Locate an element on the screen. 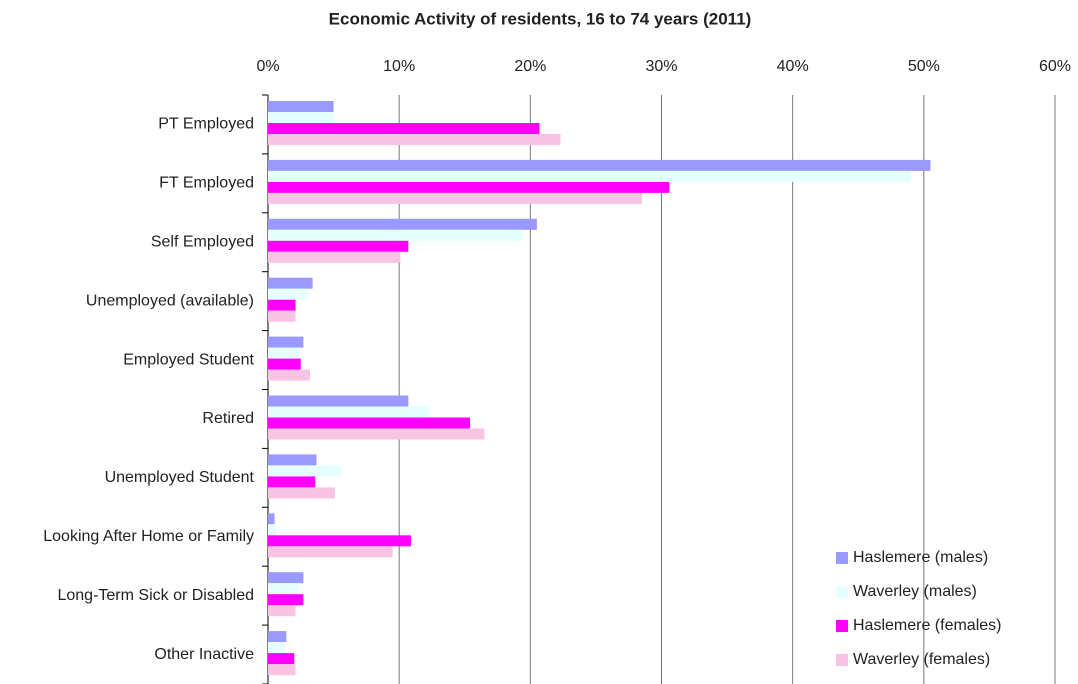 The width and height of the screenshot is (1078, 684). legend-label: Waverley (females) is located at coordinates (921, 659).